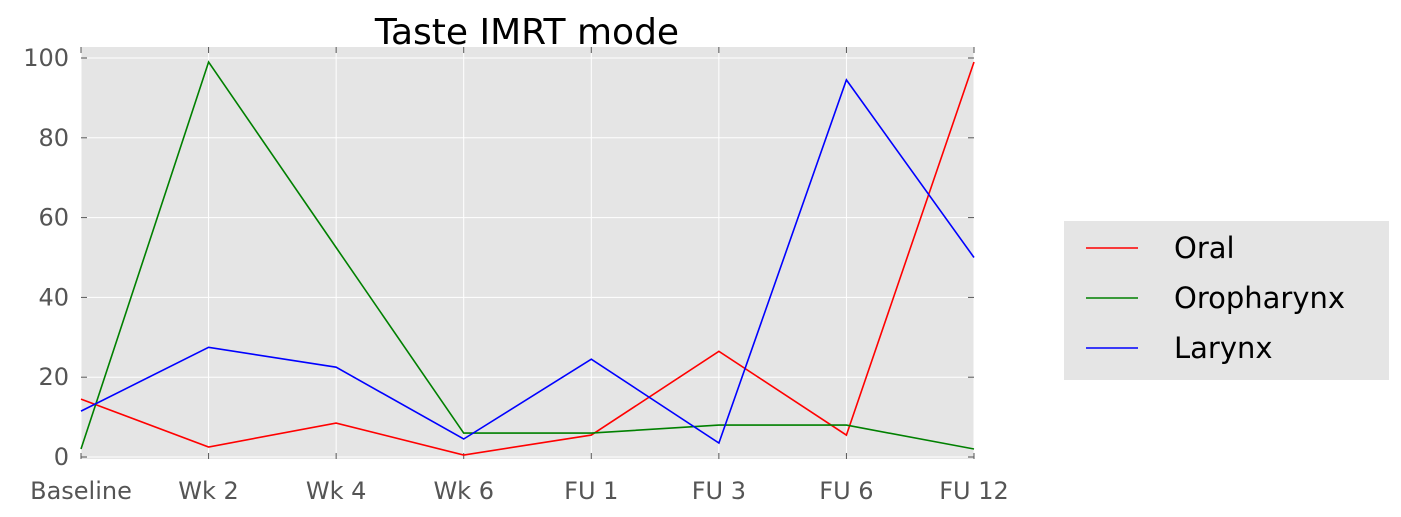 The height and width of the screenshot is (517, 1401). What do you see at coordinates (519, 491) in the screenshot?
I see `x-axis-tick-labels: Baseline Wk 2 Wk 4 Wk 6 FU 1 FU 3 FU 6 FU 12` at bounding box center [519, 491].